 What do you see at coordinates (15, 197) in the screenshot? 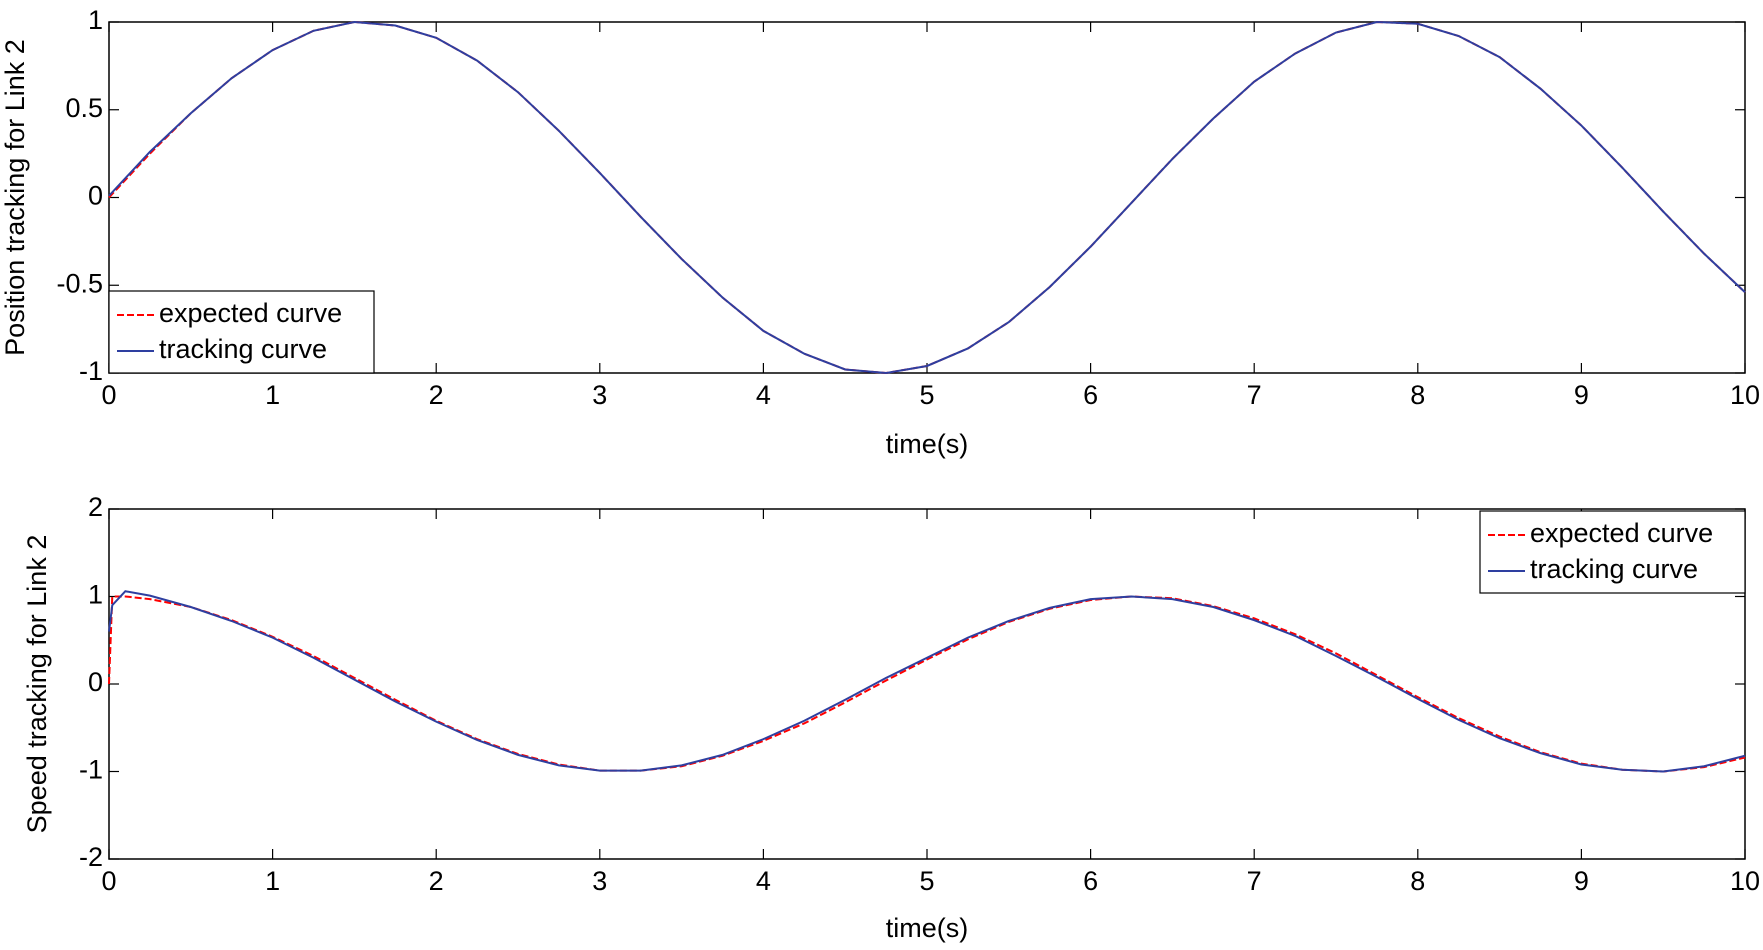
I see `y-axis-label: Position tracking for Link 2` at bounding box center [15, 197].